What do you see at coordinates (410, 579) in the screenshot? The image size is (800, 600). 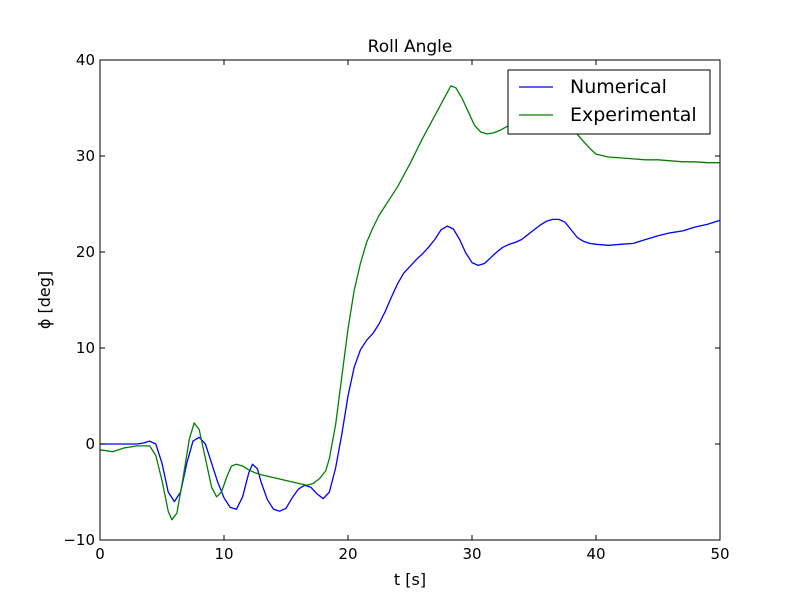 I see `x-axis-label: t [s]` at bounding box center [410, 579].